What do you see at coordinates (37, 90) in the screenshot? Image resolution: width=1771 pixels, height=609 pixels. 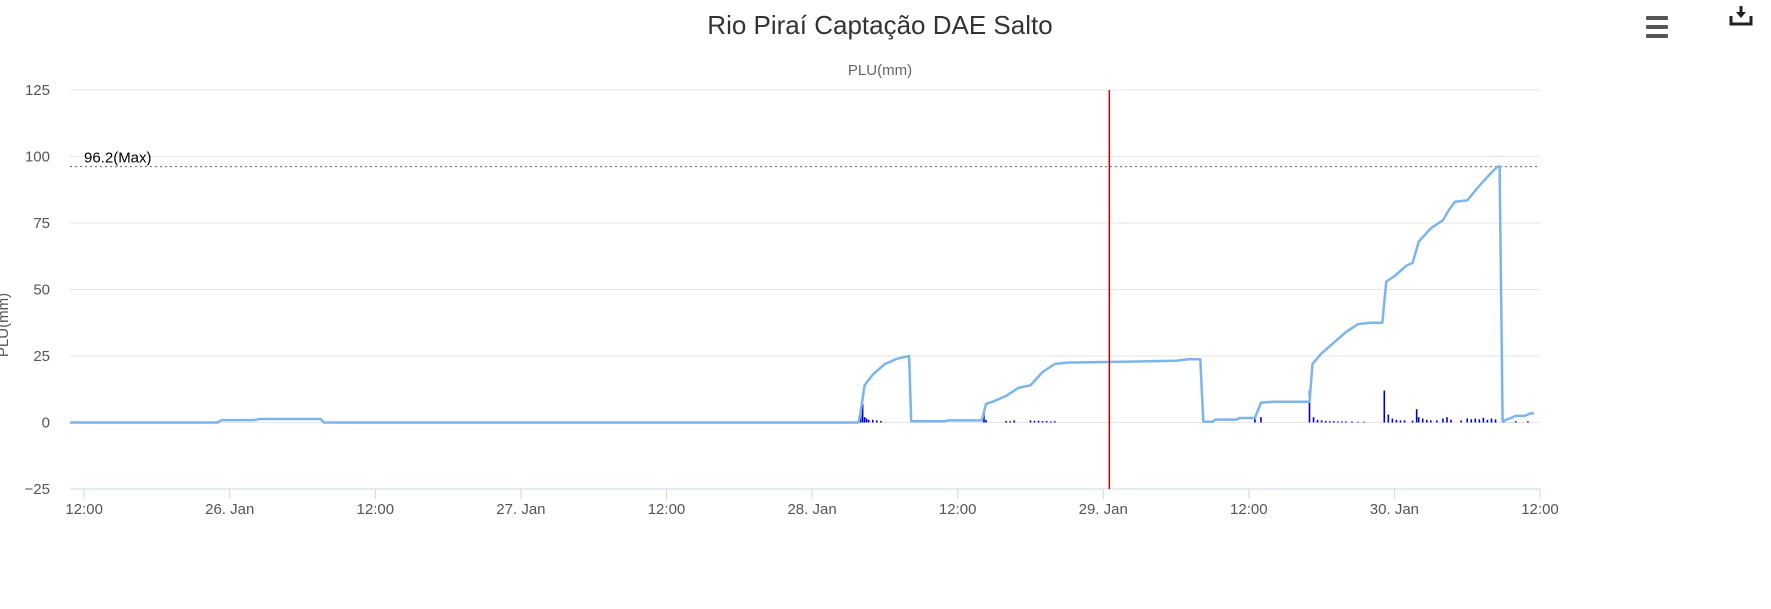 I see `y-tick-label: 125` at bounding box center [37, 90].